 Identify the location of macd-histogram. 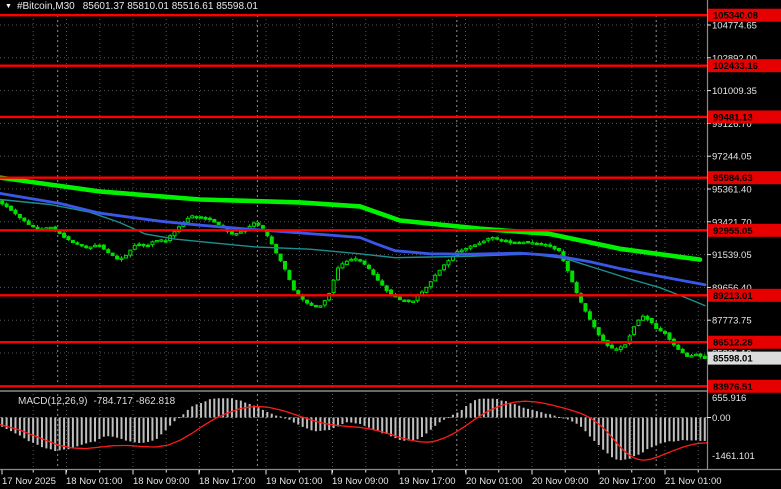
(353, 429).